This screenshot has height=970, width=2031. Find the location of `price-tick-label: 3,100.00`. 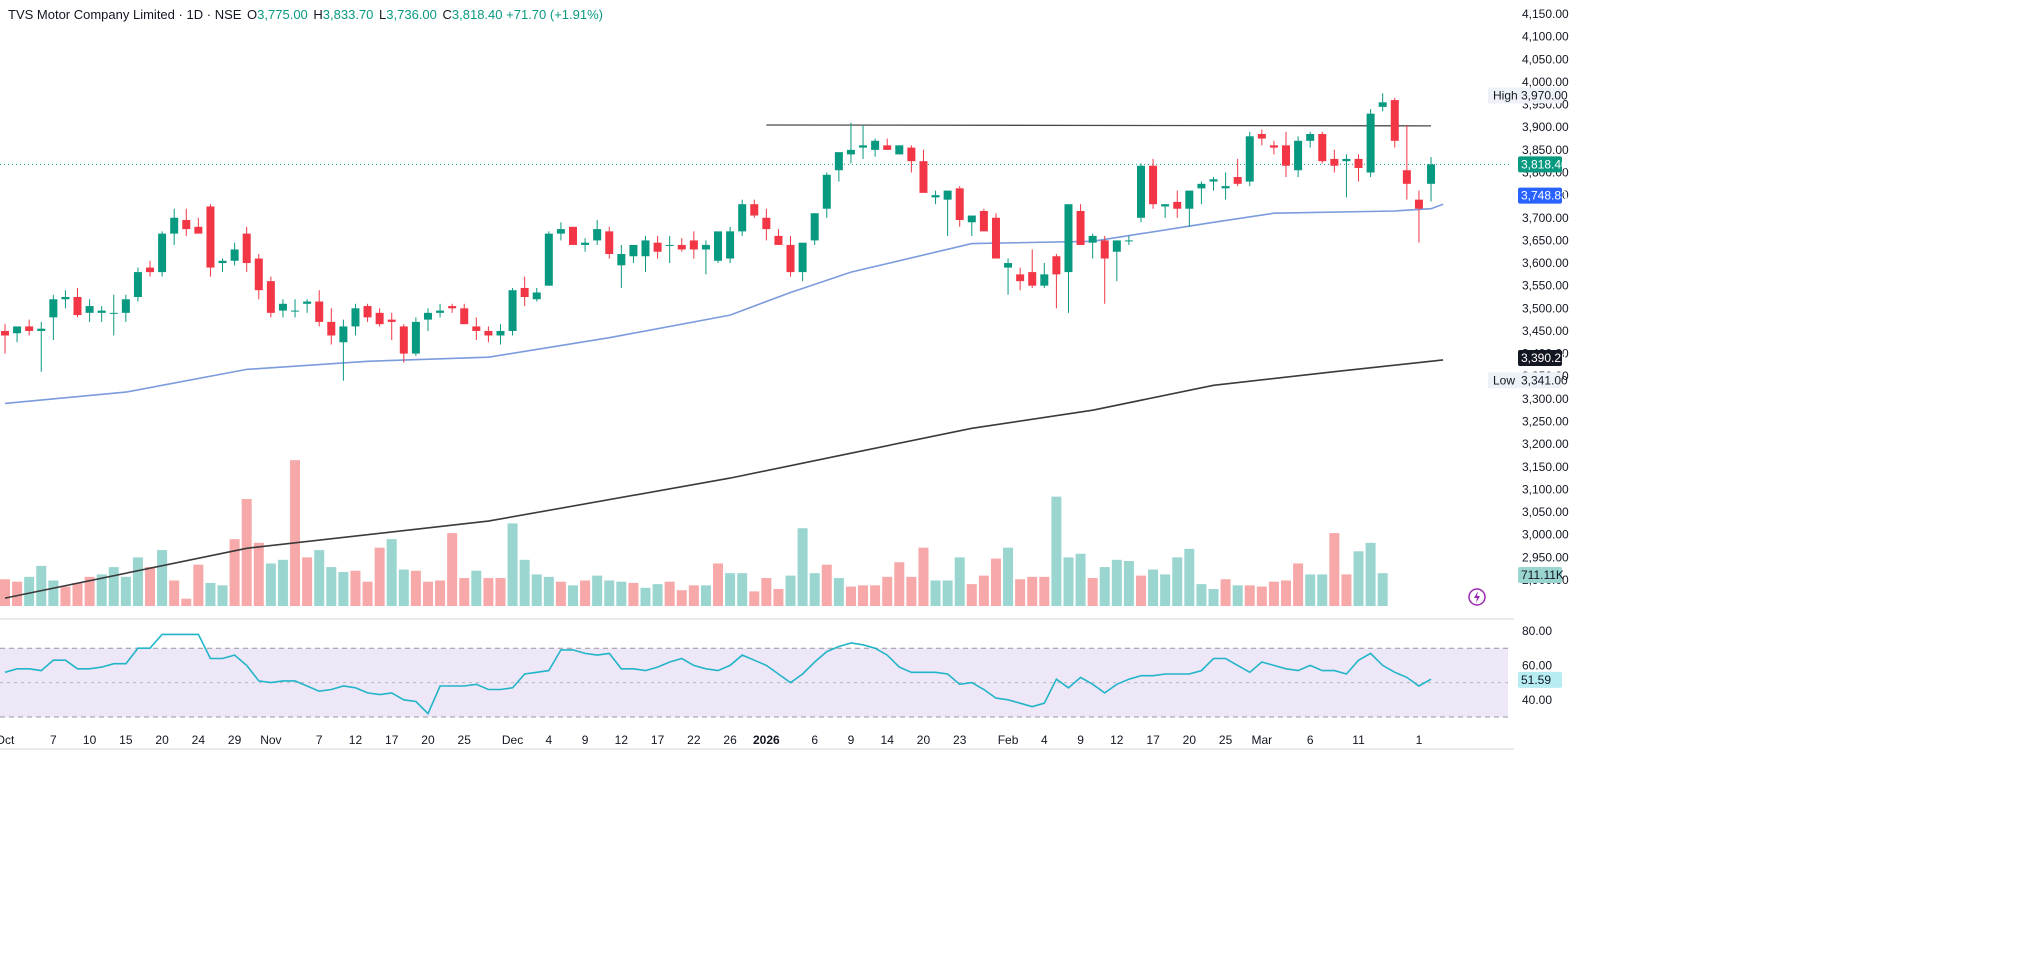

price-tick-label: 3,100.00 is located at coordinates (1545, 489).